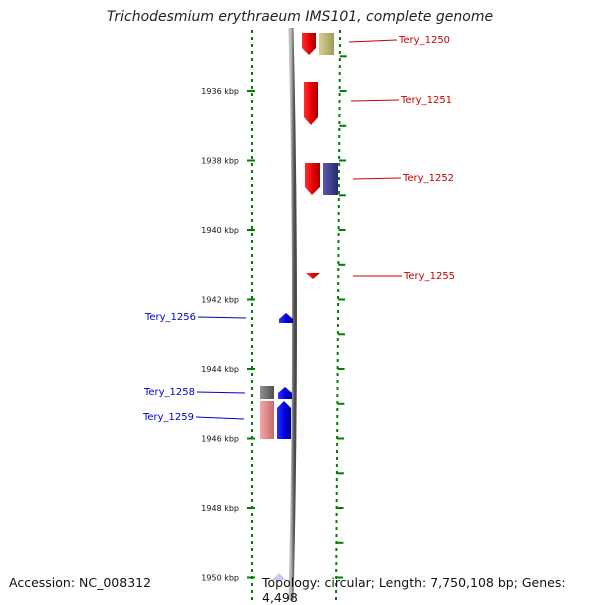 This screenshot has width=600, height=605. Describe the element at coordinates (428, 178) in the screenshot. I see `gene-label-tery-1252: Tery_1252` at that location.